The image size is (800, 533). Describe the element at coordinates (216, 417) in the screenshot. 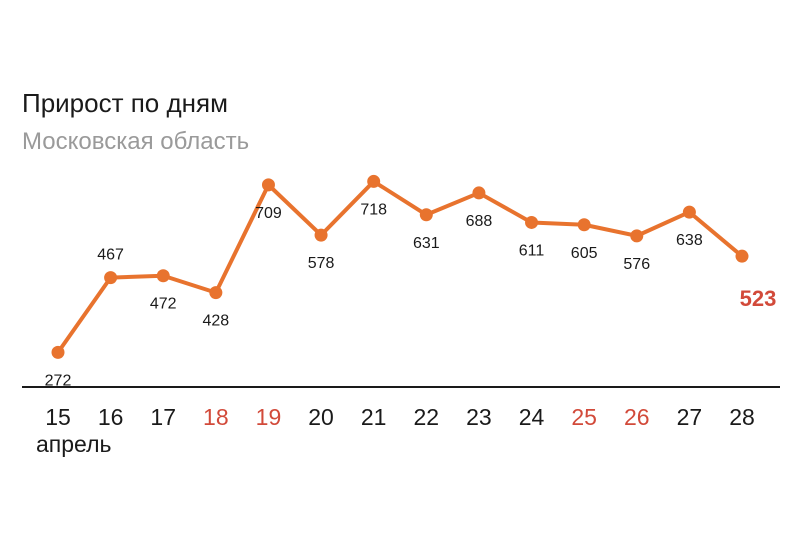

I see `x-tick-label: 18` at that location.